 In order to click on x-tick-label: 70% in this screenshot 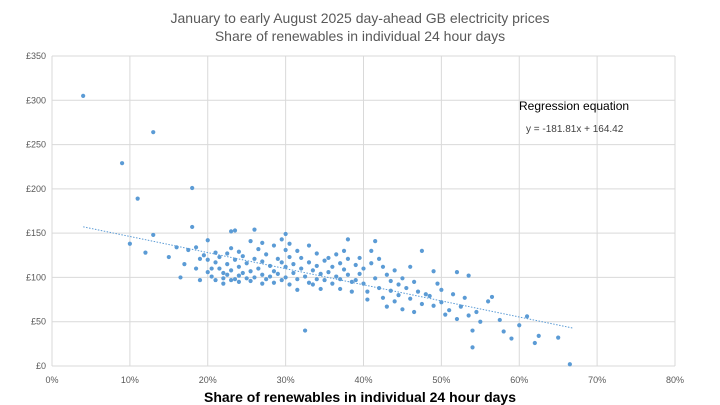, I will do `click(597, 380)`.